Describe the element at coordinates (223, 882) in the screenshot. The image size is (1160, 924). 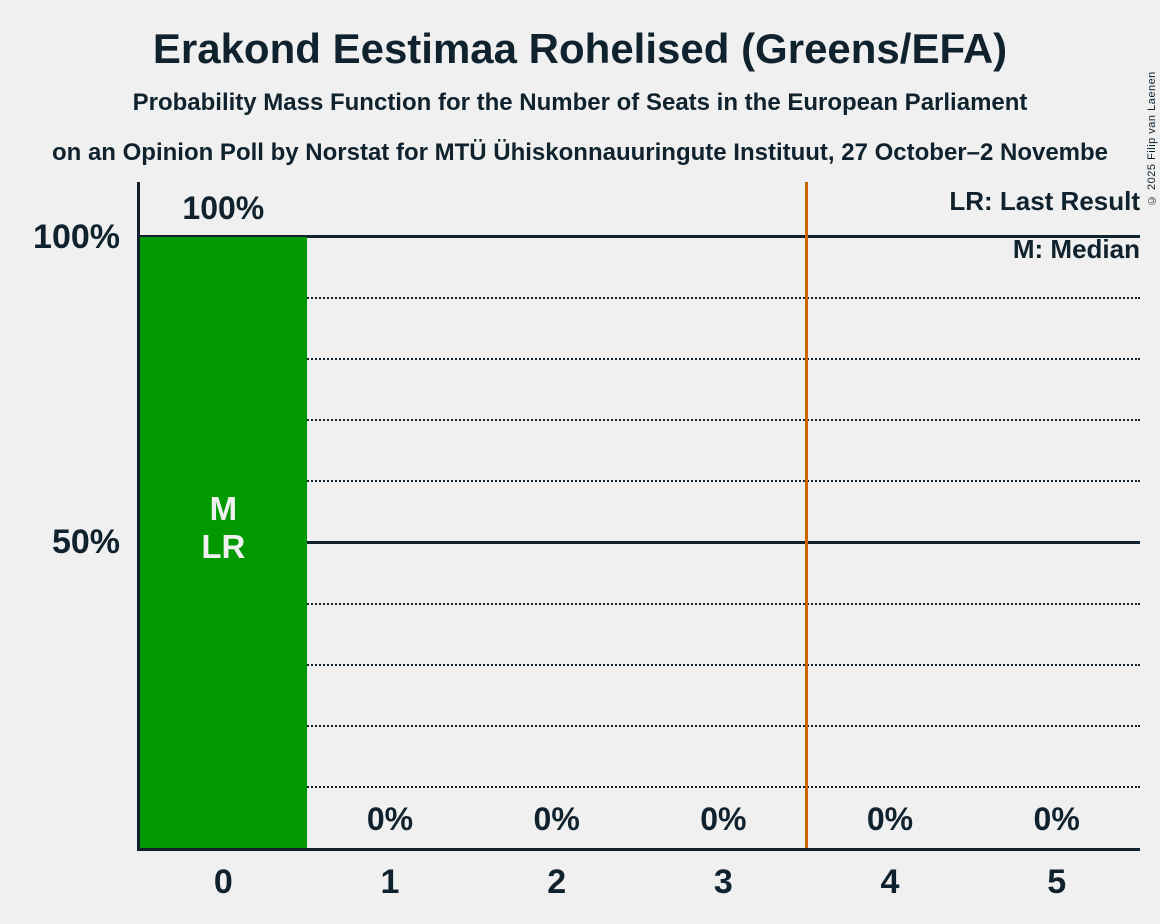
I see `x-tick-label-0: 0` at that location.